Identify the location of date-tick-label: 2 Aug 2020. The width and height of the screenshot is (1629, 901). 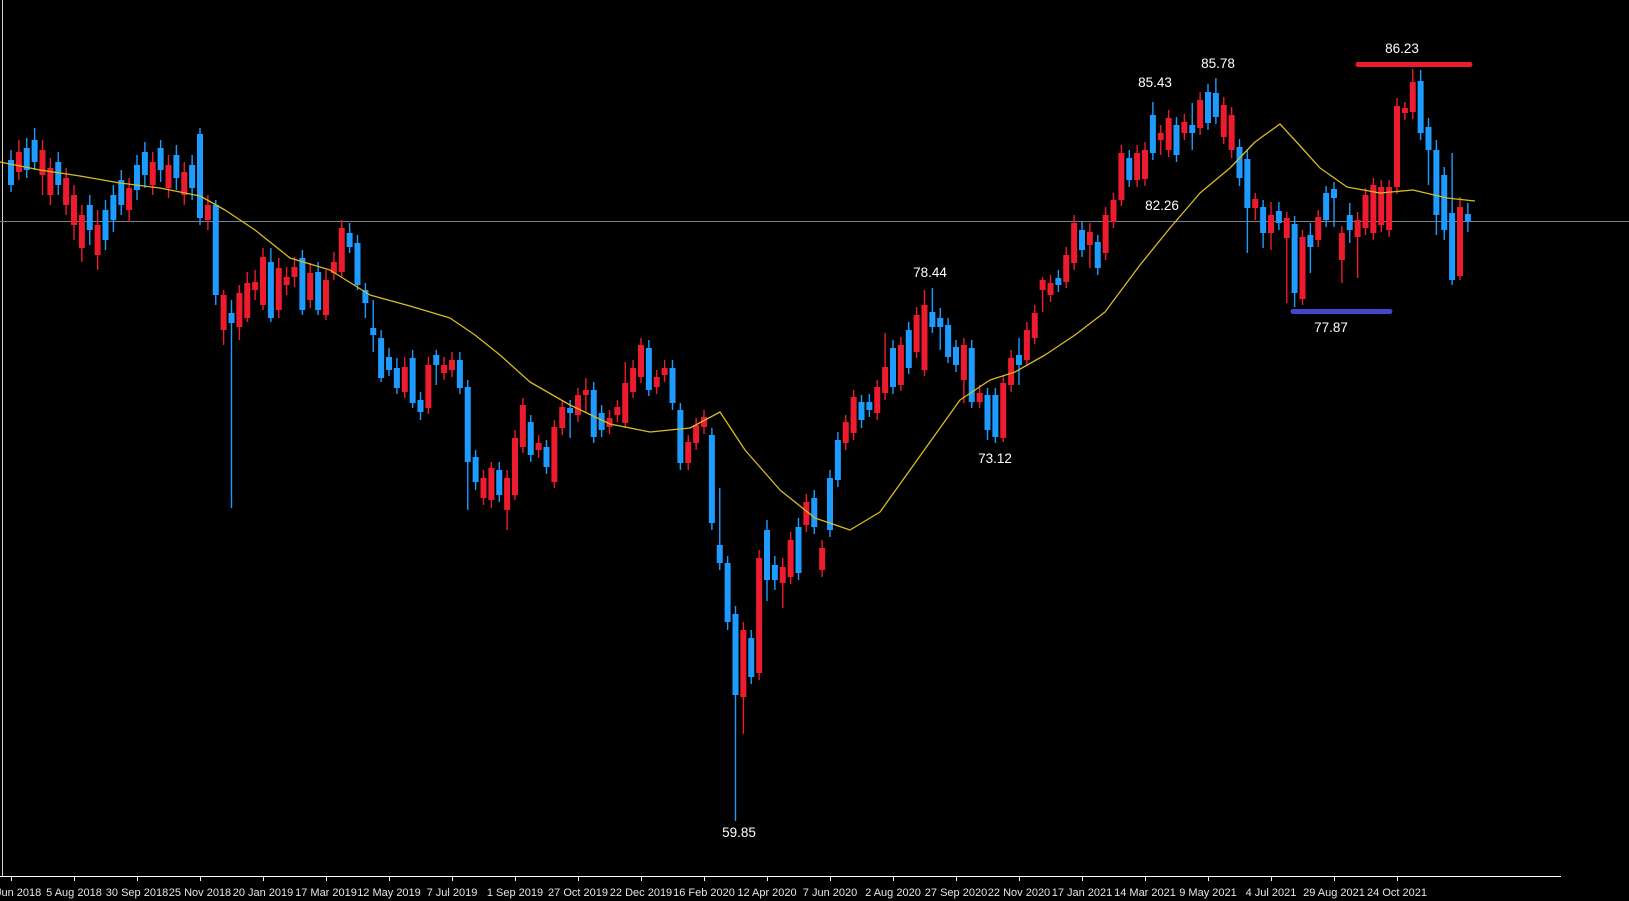
(893, 893).